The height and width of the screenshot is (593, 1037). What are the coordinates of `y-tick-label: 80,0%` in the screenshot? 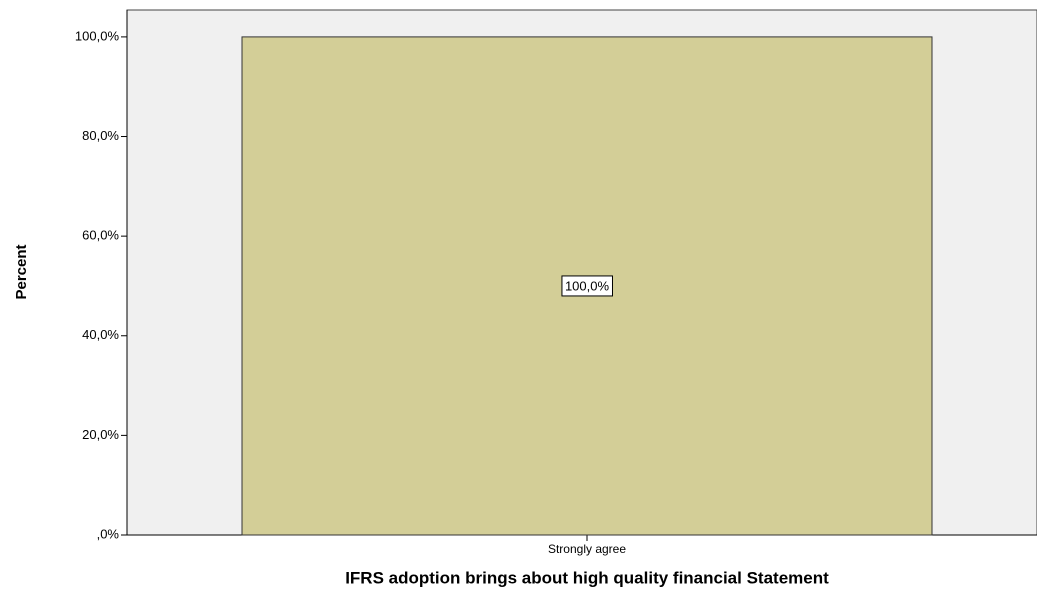 It's located at (100, 135).